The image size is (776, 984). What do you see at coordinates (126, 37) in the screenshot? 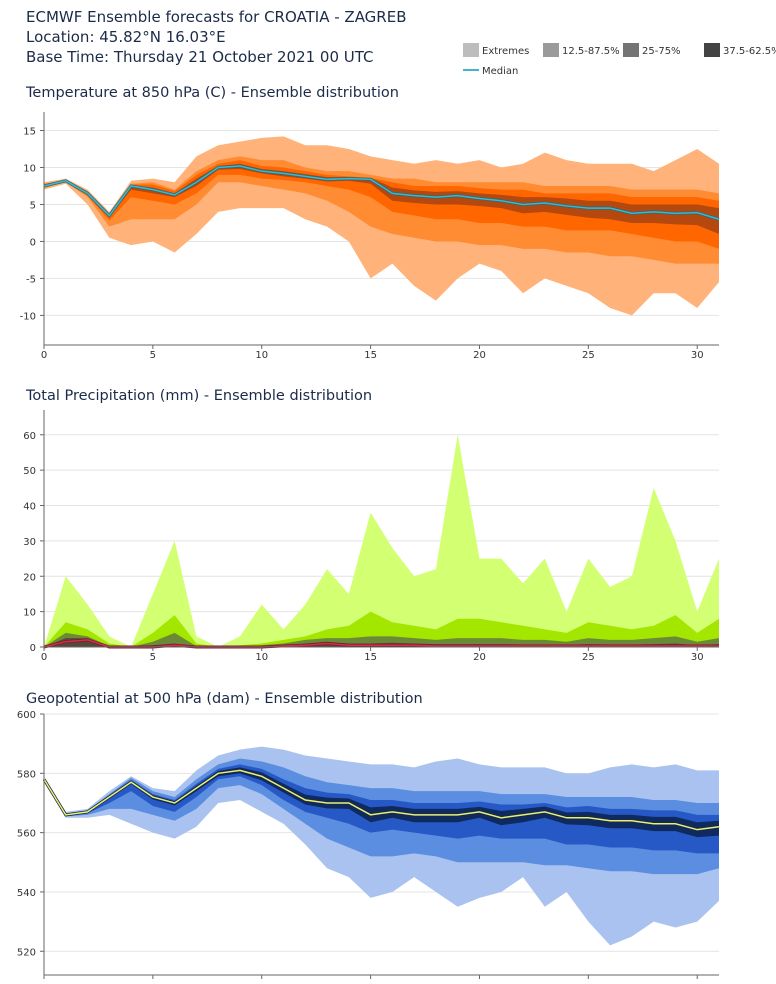
I see `header-line: Location: 45.82°N 16.03°E` at bounding box center [126, 37].